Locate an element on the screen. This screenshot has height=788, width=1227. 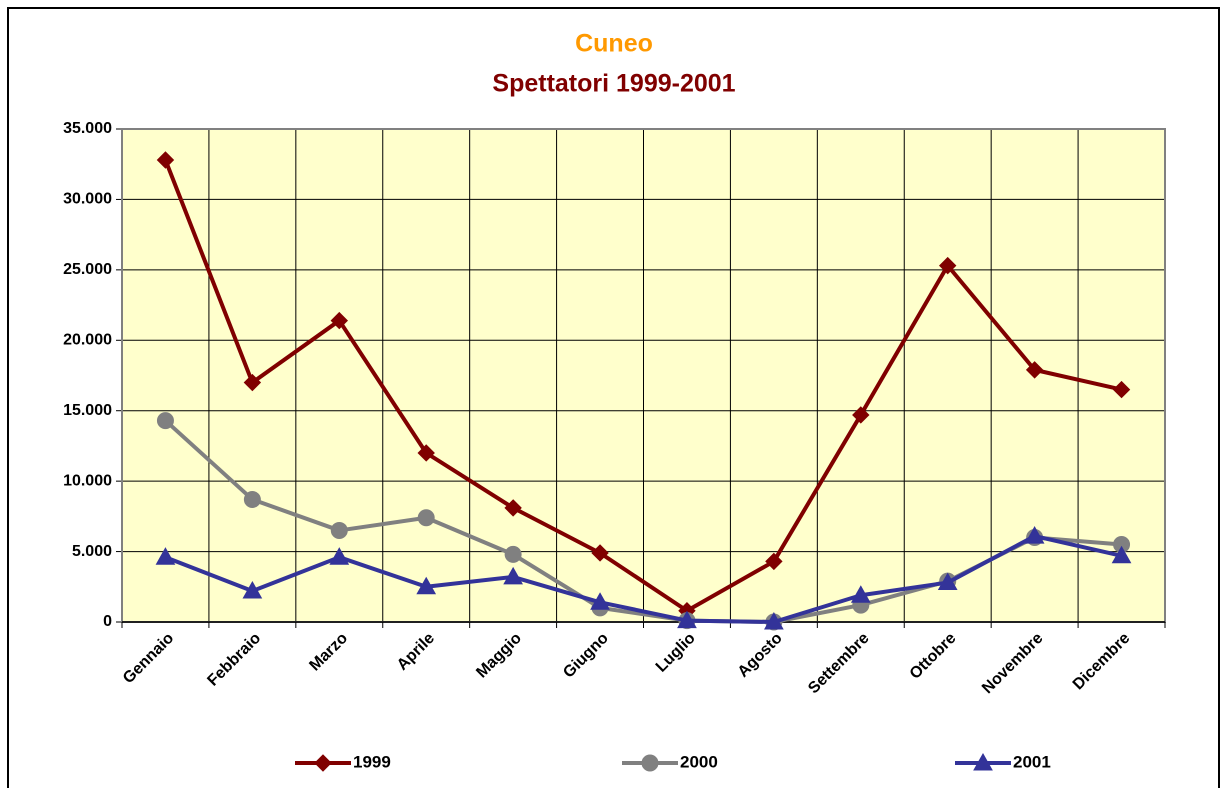
y-tick-label: 35.000 is located at coordinates (87, 128).